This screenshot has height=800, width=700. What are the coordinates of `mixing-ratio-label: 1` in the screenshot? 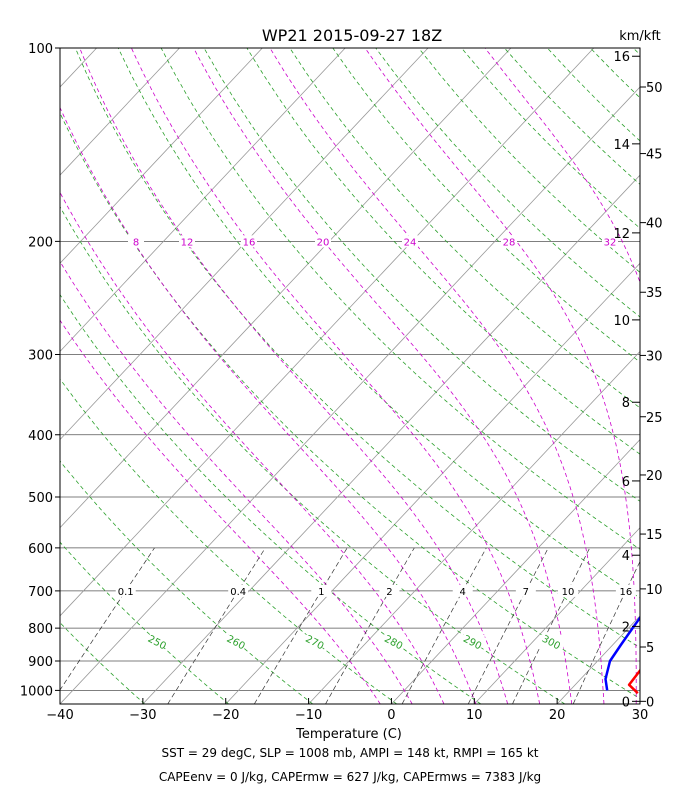 It's located at (321, 592).